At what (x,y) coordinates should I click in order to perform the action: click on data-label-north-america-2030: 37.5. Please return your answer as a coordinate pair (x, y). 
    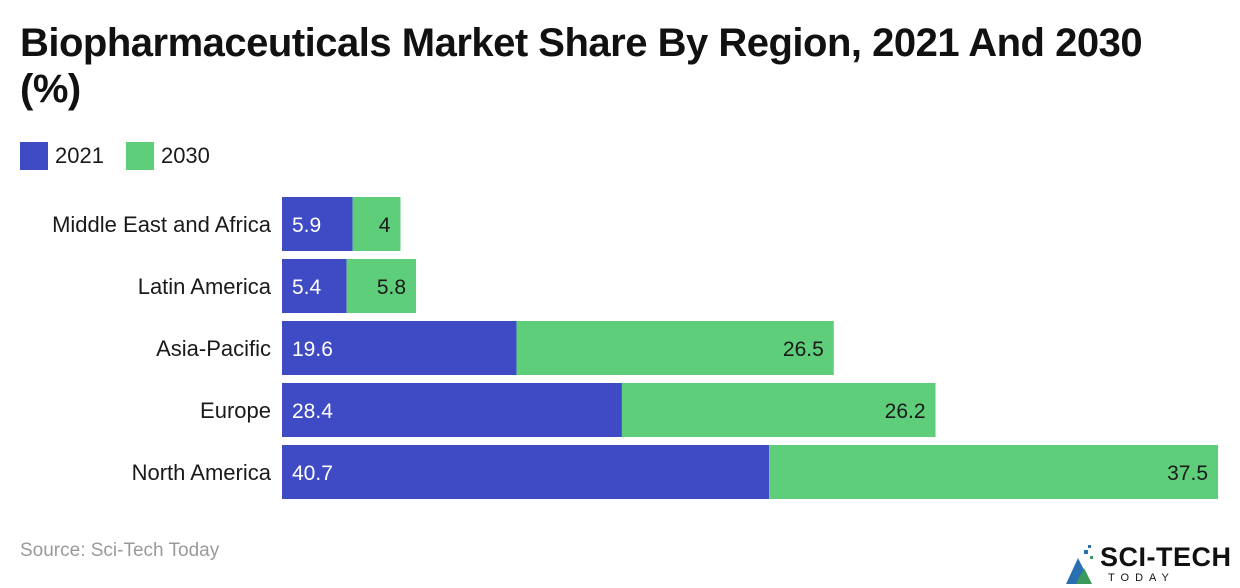
    Looking at the image, I should click on (1187, 473).